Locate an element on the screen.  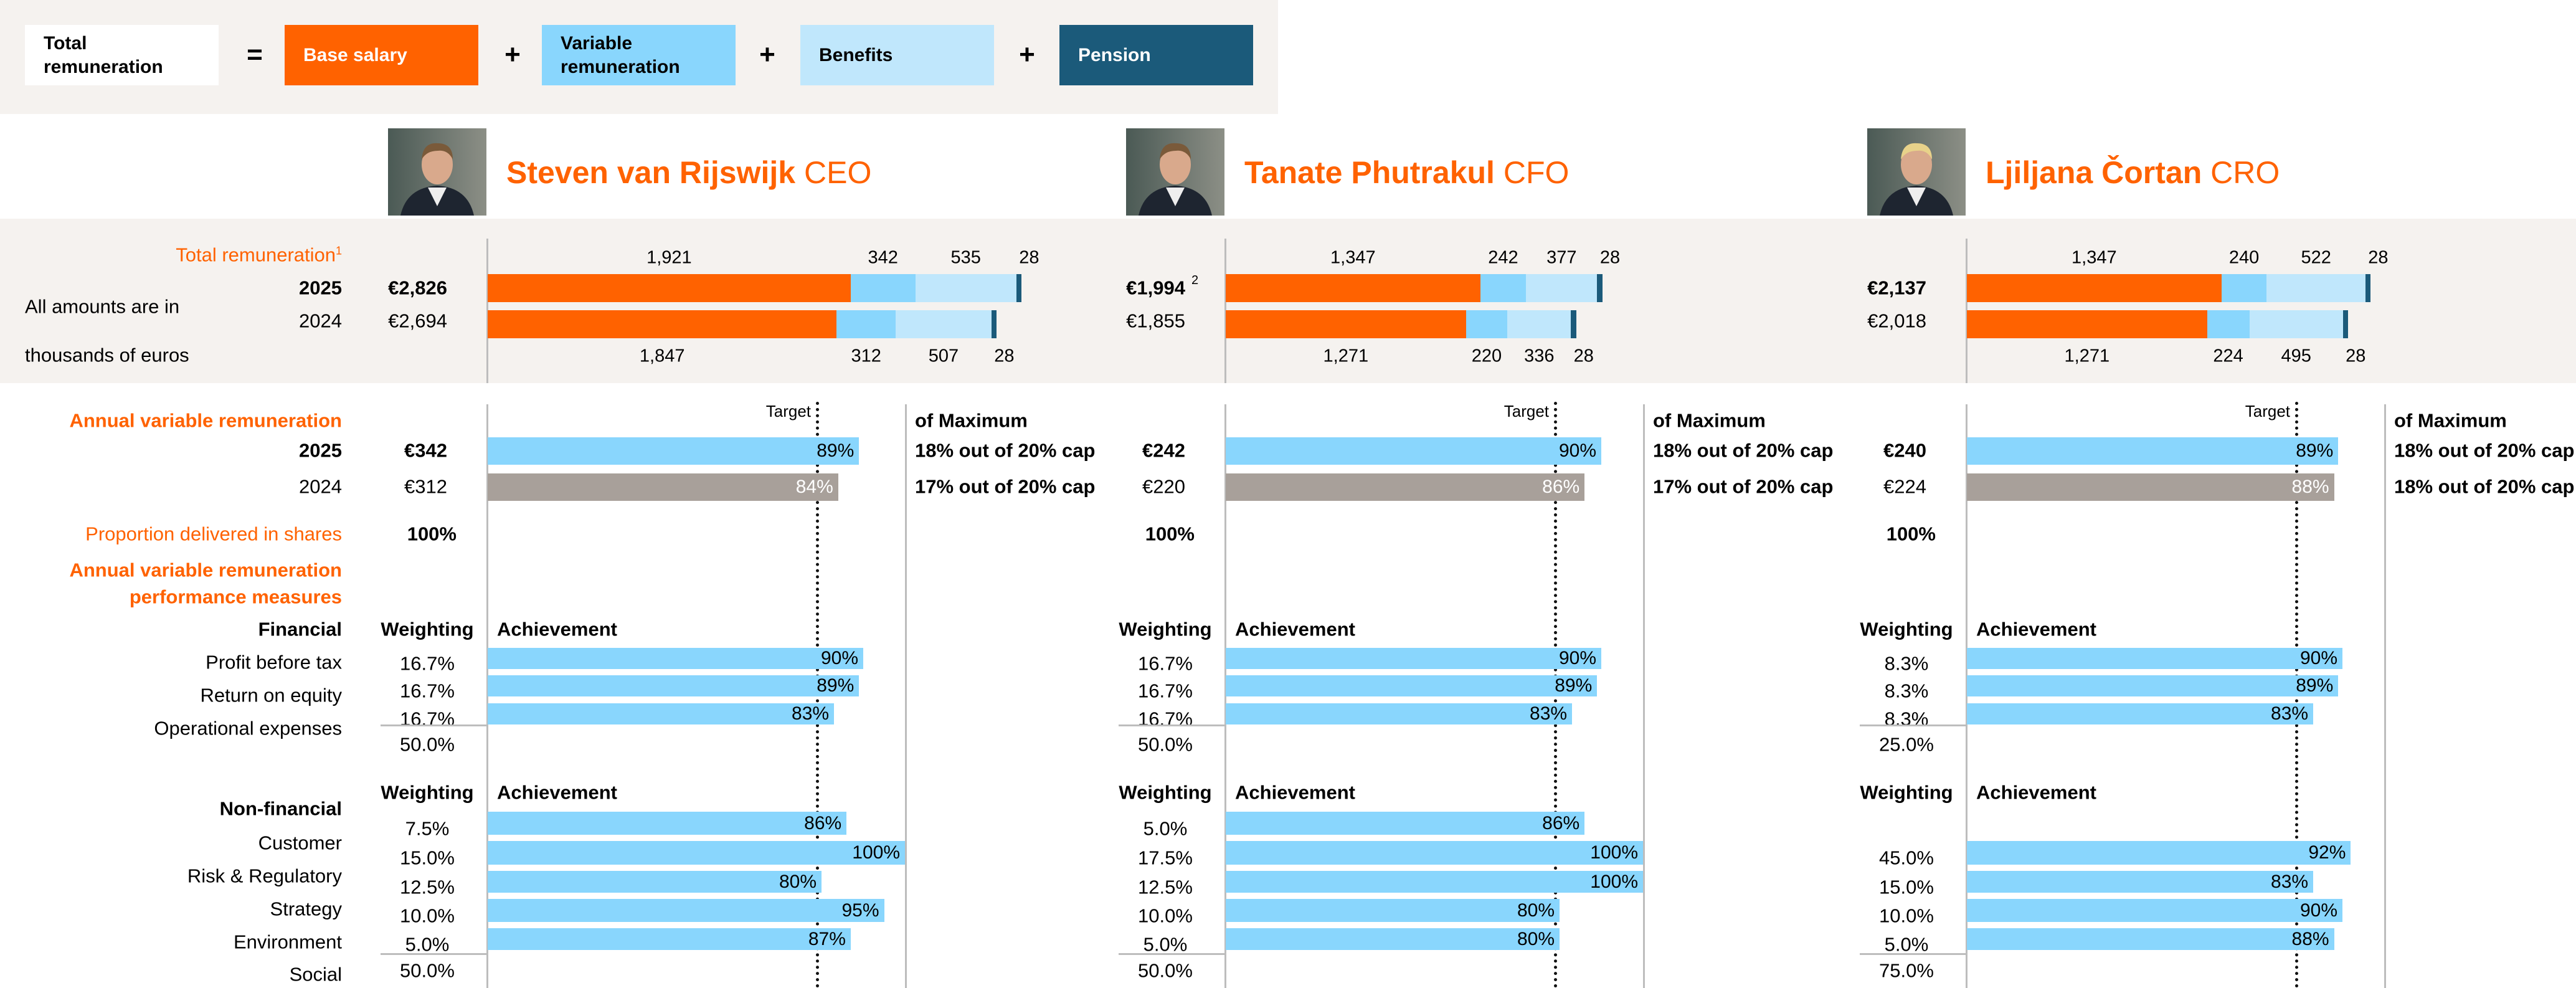
achievement-bar: 92% is located at coordinates (2159, 853).